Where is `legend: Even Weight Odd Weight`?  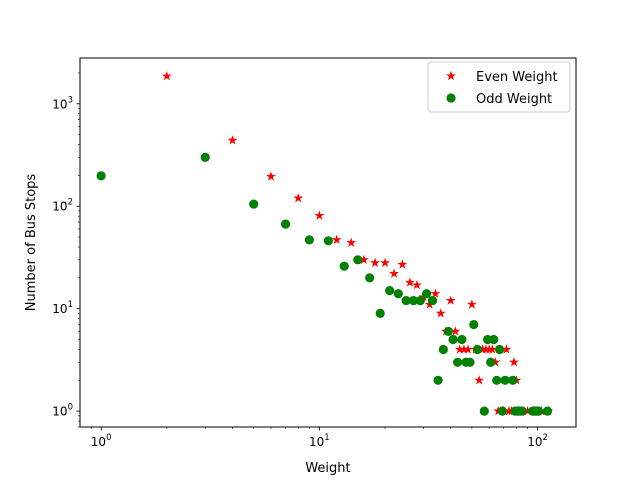
legend: Even Weight Odd Weight is located at coordinates (499, 87).